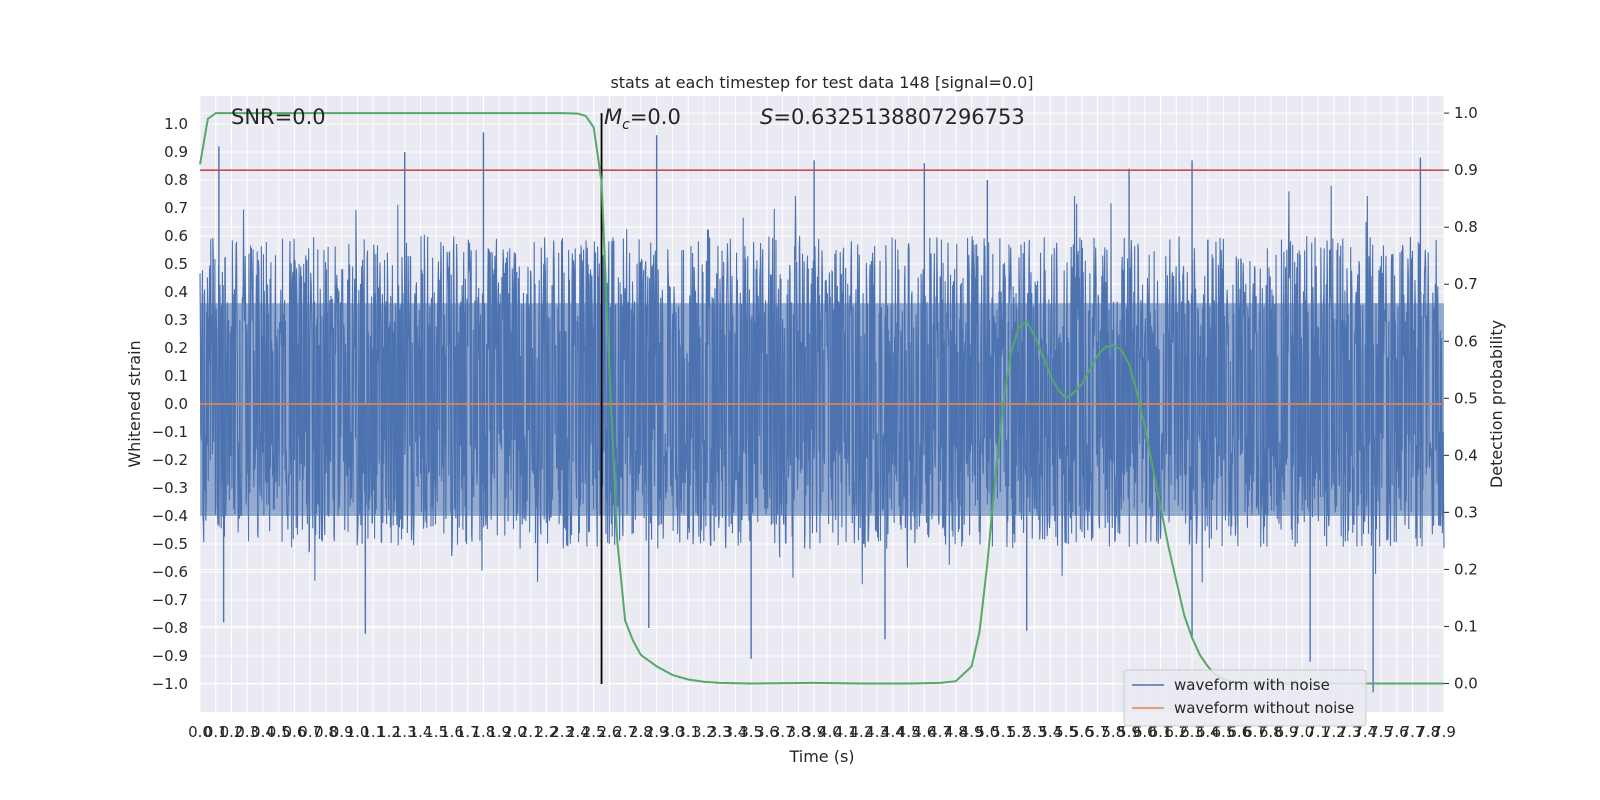 The height and width of the screenshot is (800, 1600). What do you see at coordinates (499, 732) in the screenshot?
I see `x-tick-label: 1.9` at bounding box center [499, 732].